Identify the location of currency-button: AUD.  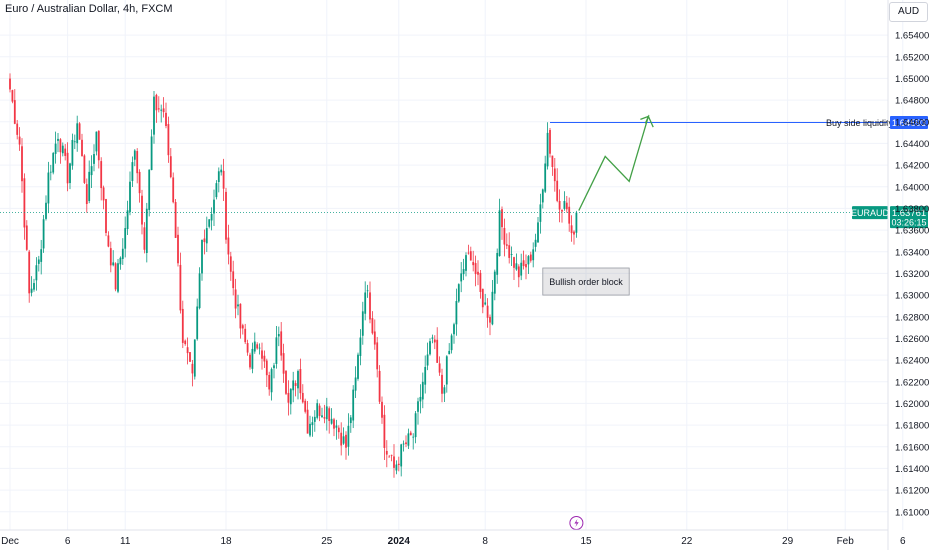
(908, 12).